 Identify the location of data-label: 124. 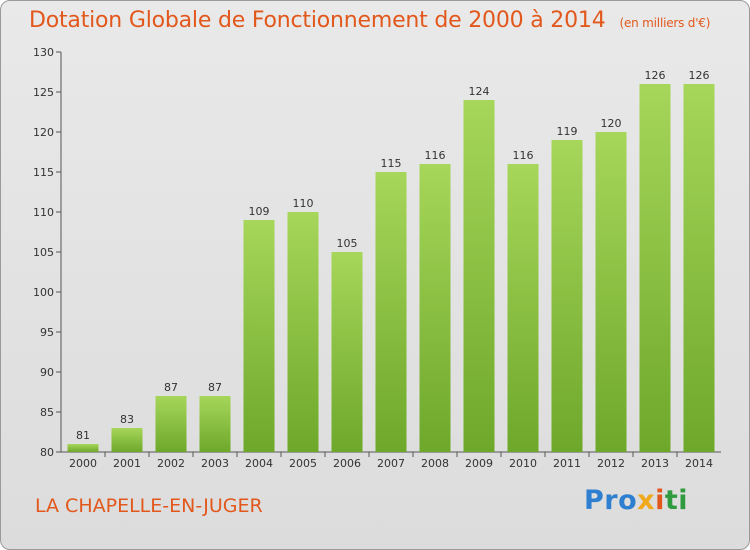
(479, 91).